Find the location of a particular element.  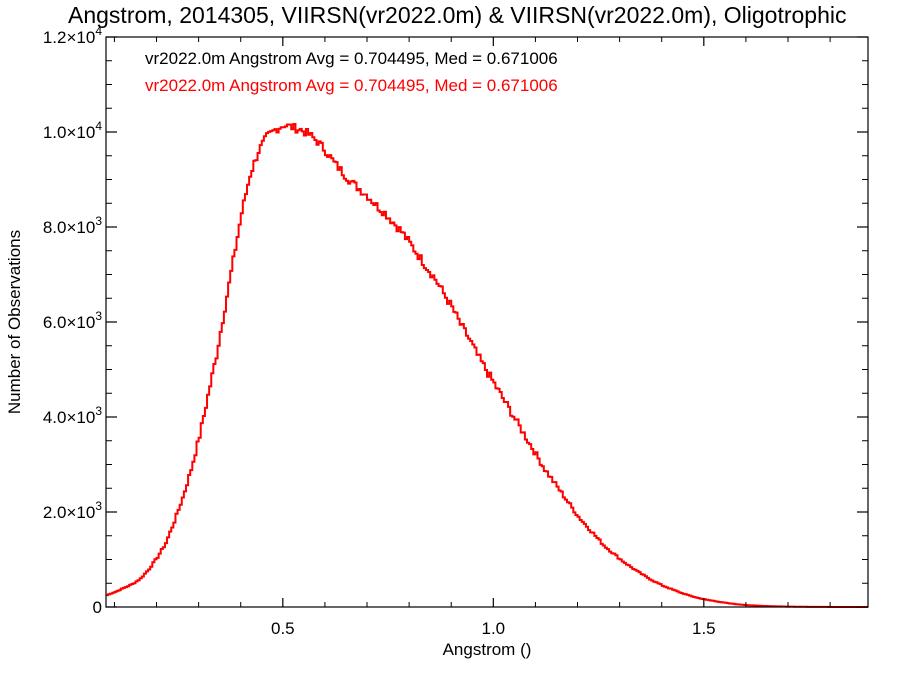

y-tick-label: 1.2×10⁴ is located at coordinates (72, 35).